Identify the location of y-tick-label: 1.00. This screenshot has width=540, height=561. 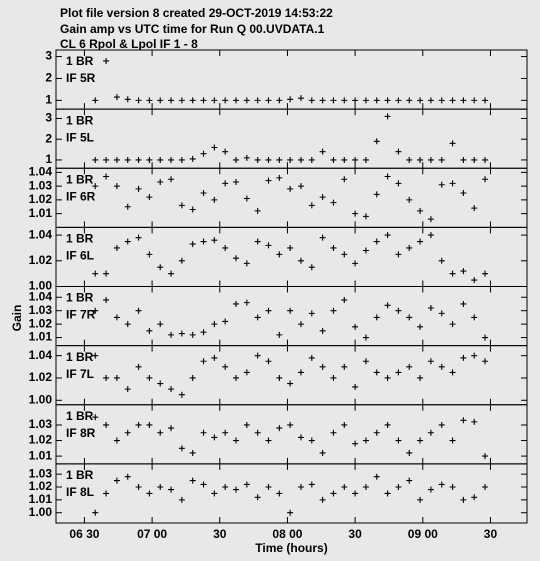
(41, 512).